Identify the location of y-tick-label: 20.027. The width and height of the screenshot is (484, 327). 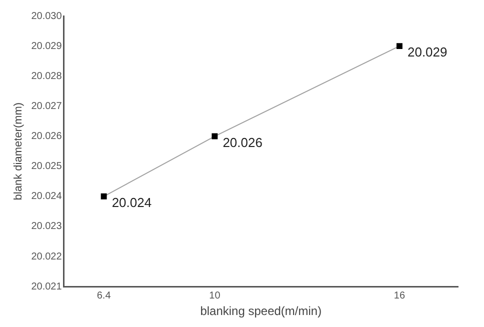
(46, 106).